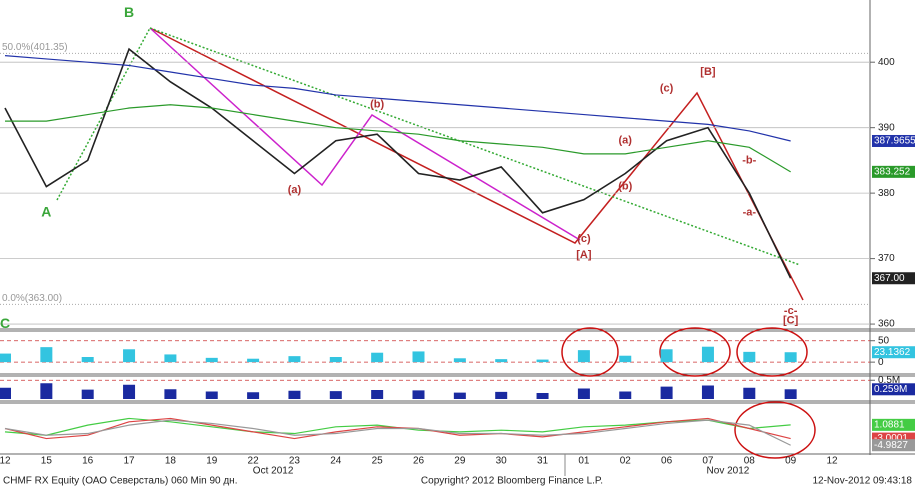 The width and height of the screenshot is (915, 488). Describe the element at coordinates (791, 461) in the screenshot. I see `x-tick-label: 09` at that location.